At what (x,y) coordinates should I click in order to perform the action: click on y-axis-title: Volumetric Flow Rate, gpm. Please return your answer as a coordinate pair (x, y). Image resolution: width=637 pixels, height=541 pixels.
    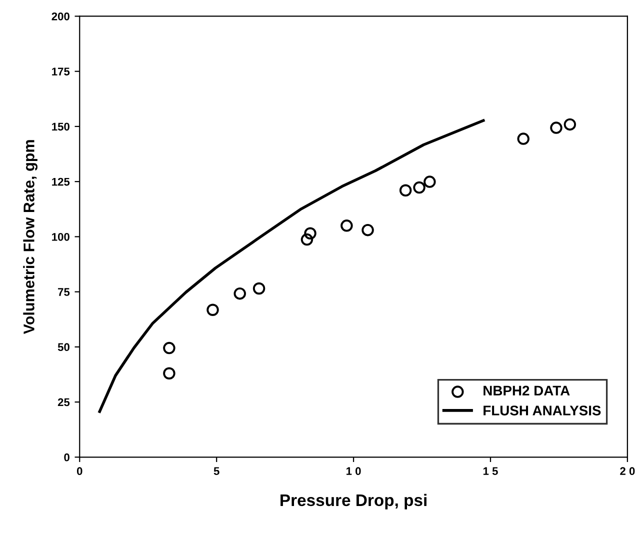
    Looking at the image, I should click on (30, 237).